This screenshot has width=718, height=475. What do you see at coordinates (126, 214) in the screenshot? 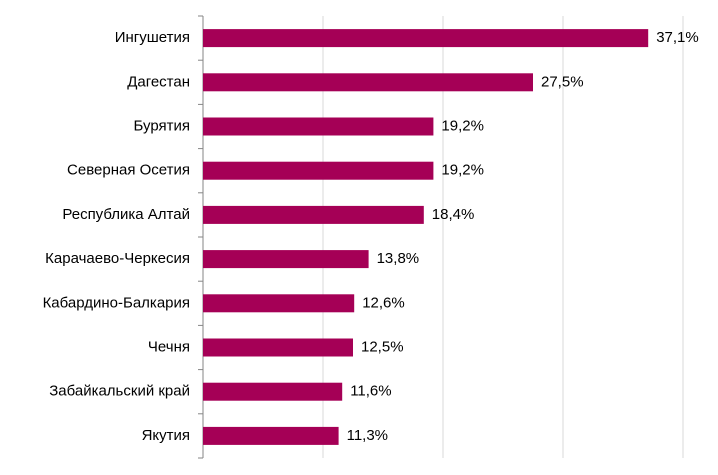
I see `y-tick-label: Республика Алтай` at bounding box center [126, 214].